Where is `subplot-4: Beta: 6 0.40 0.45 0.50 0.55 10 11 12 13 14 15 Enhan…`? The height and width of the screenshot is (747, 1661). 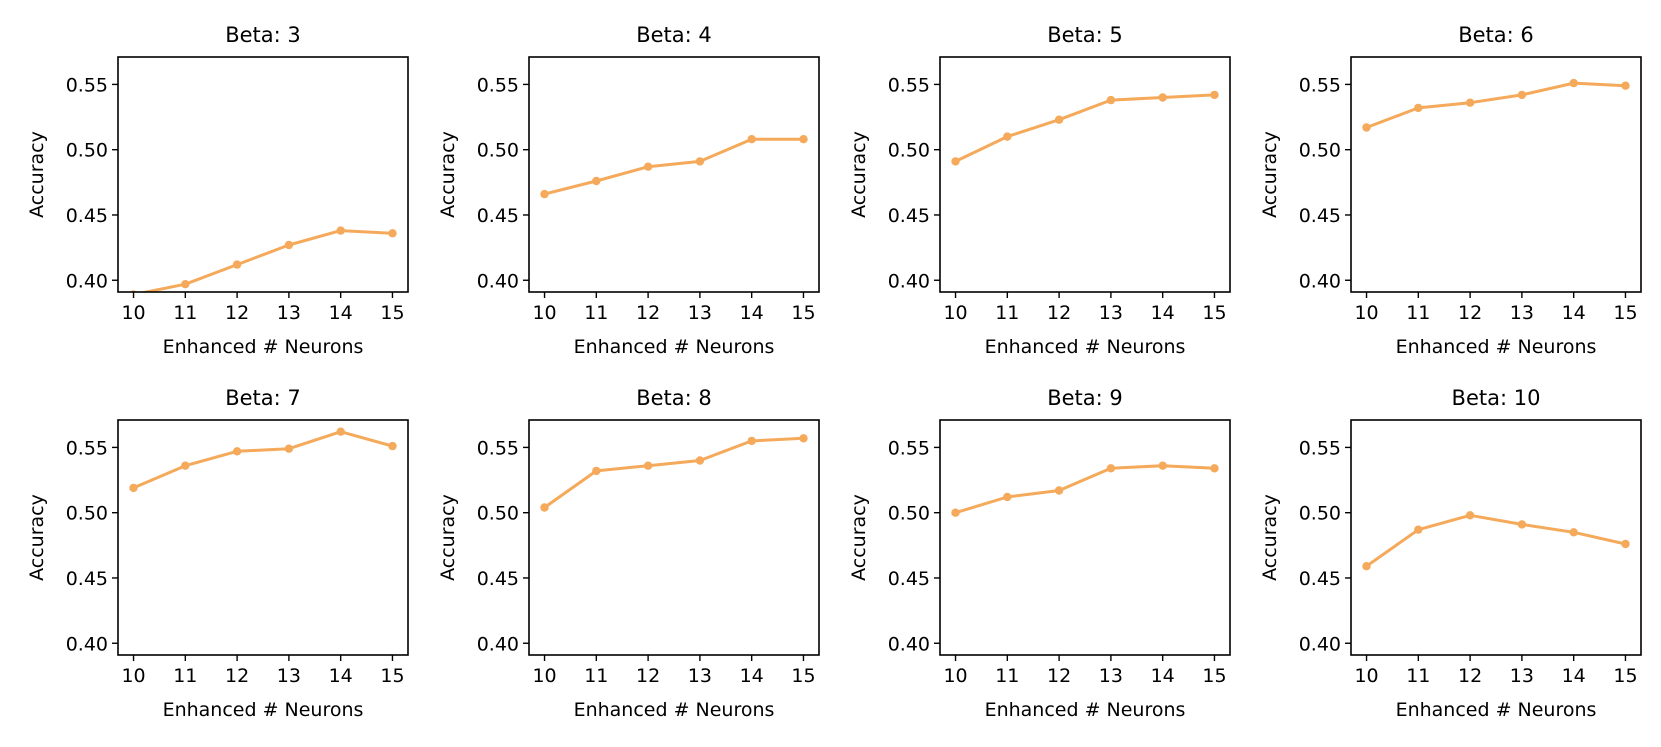
subplot-4: Beta: 6 0.40 0.45 0.50 0.55 10 11 12 13 14 15 Enhan… is located at coordinates (1450, 190).